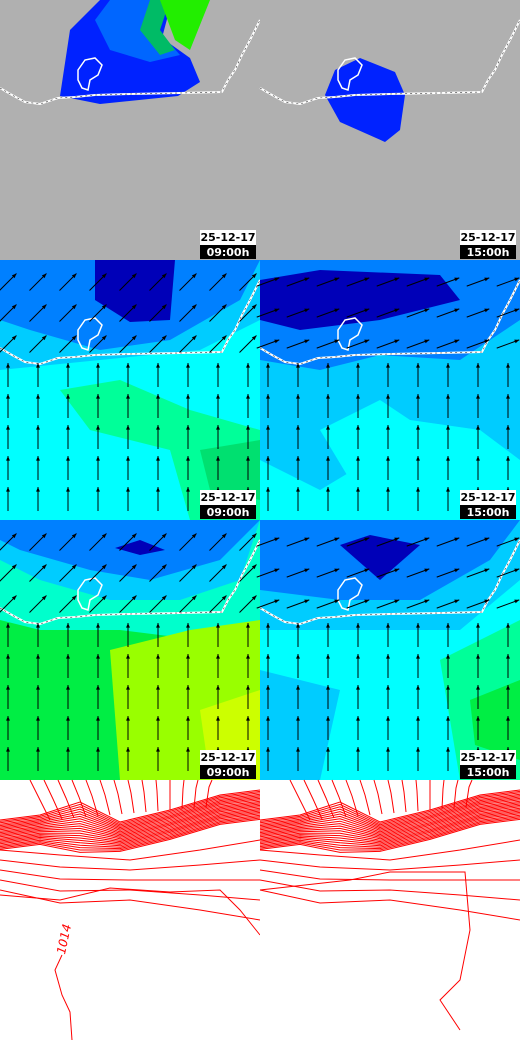 This screenshot has width=520, height=1040. Describe the element at coordinates (130, 650) in the screenshot. I see `map-panel: 25-12-17 09:00h` at that location.